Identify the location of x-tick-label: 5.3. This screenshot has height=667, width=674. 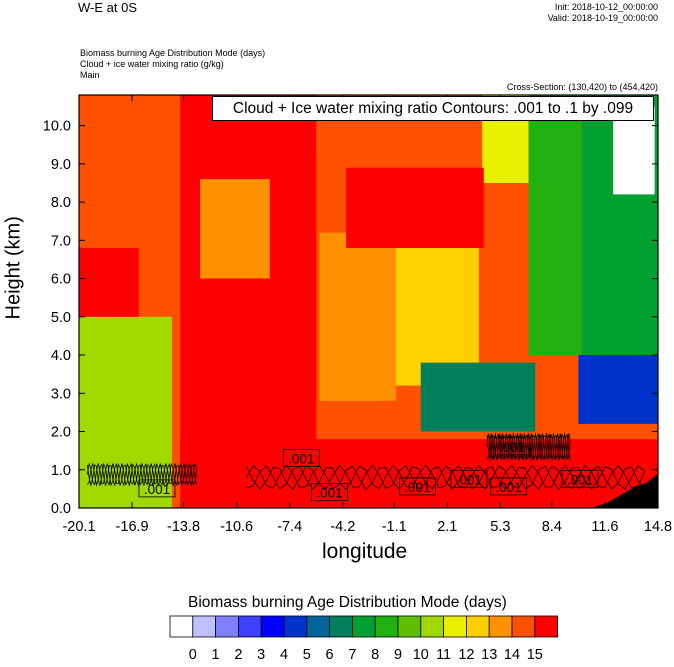
(500, 527).